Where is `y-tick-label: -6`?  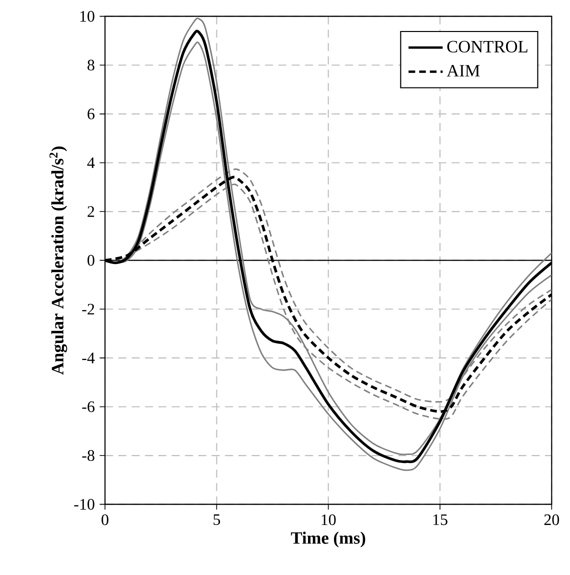 y-tick-label: -6 is located at coordinates (88, 406).